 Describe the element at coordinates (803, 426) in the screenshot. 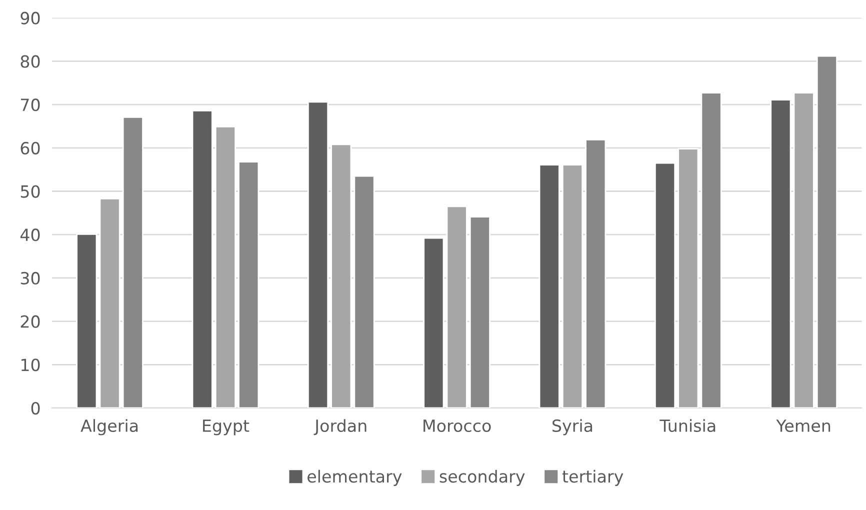

I see `x-tick-label: Yemen` at that location.